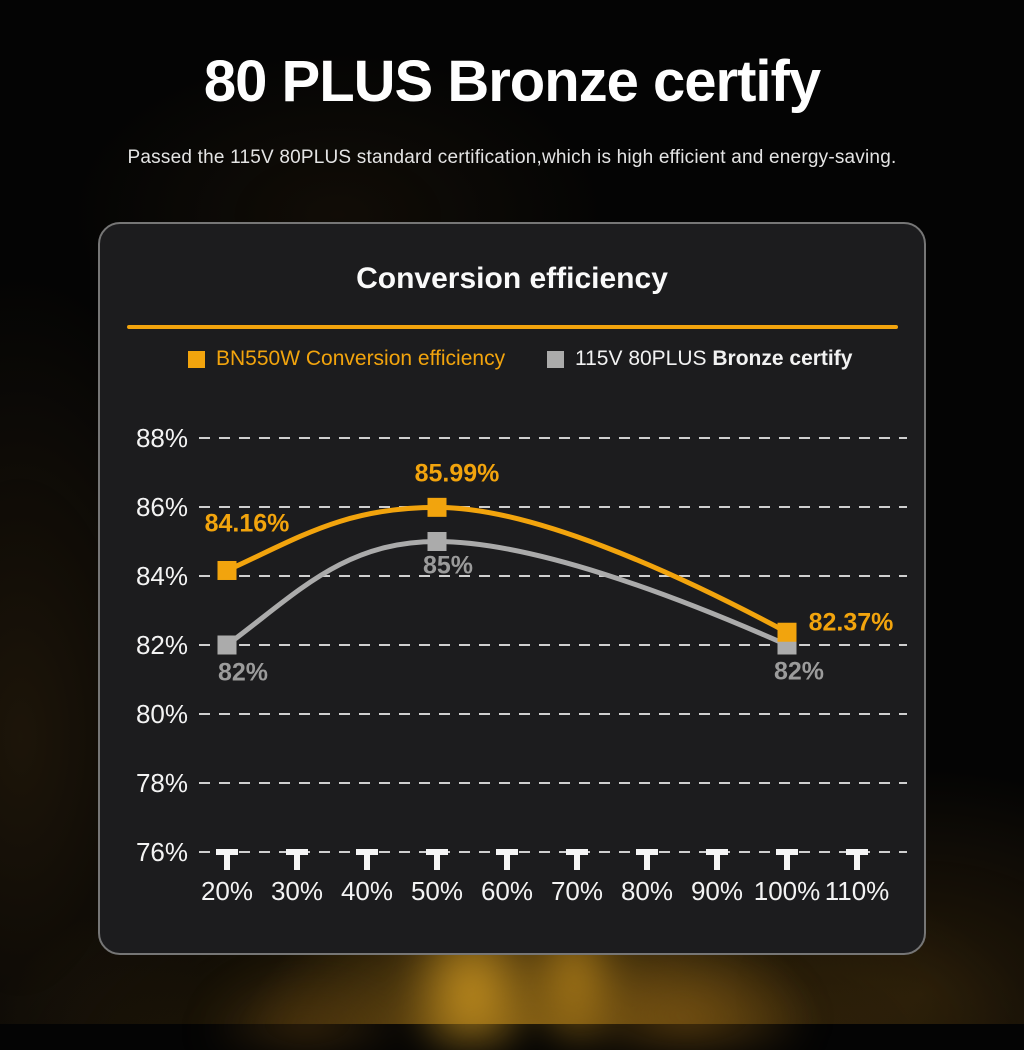 Image resolution: width=1024 pixels, height=1050 pixels. Describe the element at coordinates (161, 438) in the screenshot. I see `y-tick-label: 88%` at that location.